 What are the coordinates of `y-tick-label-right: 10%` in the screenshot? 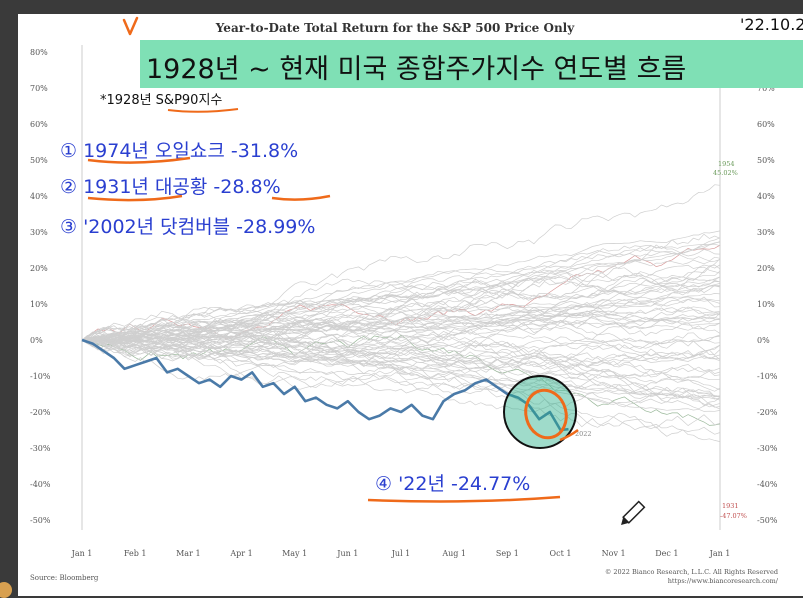 It's located at (766, 304).